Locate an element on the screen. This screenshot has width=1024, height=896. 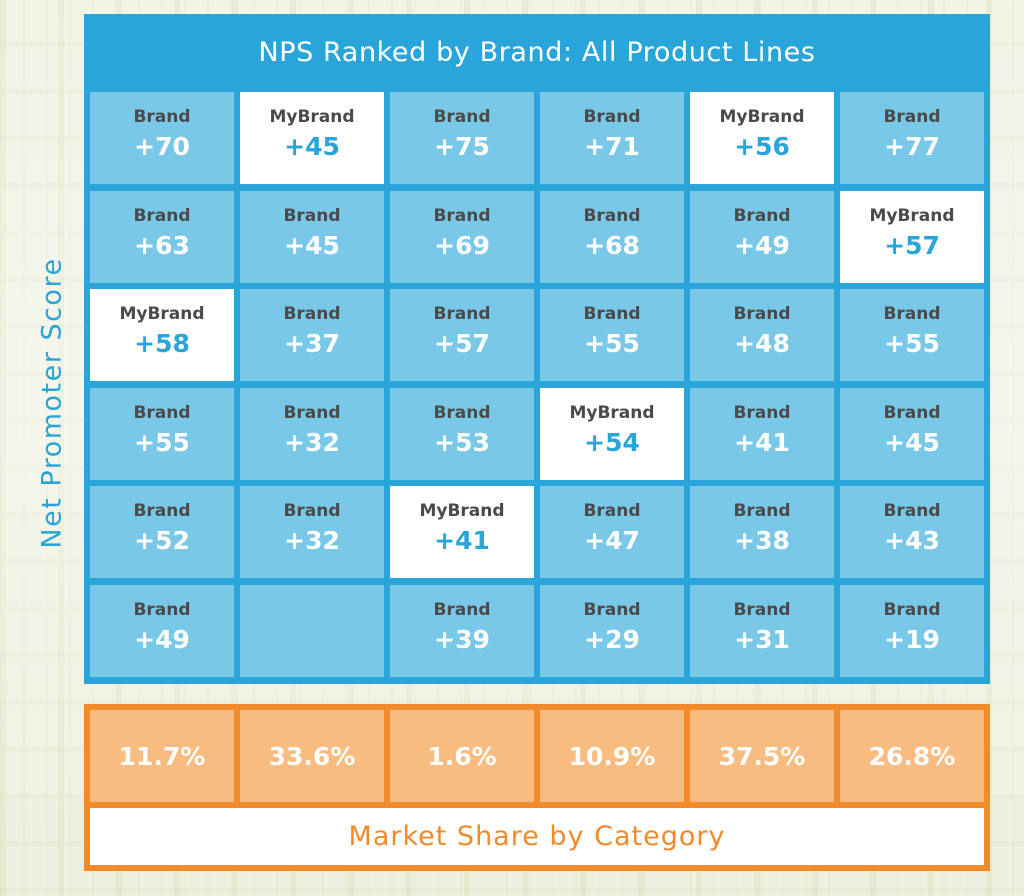
brand-cell: Brand +43 is located at coordinates (912, 532).